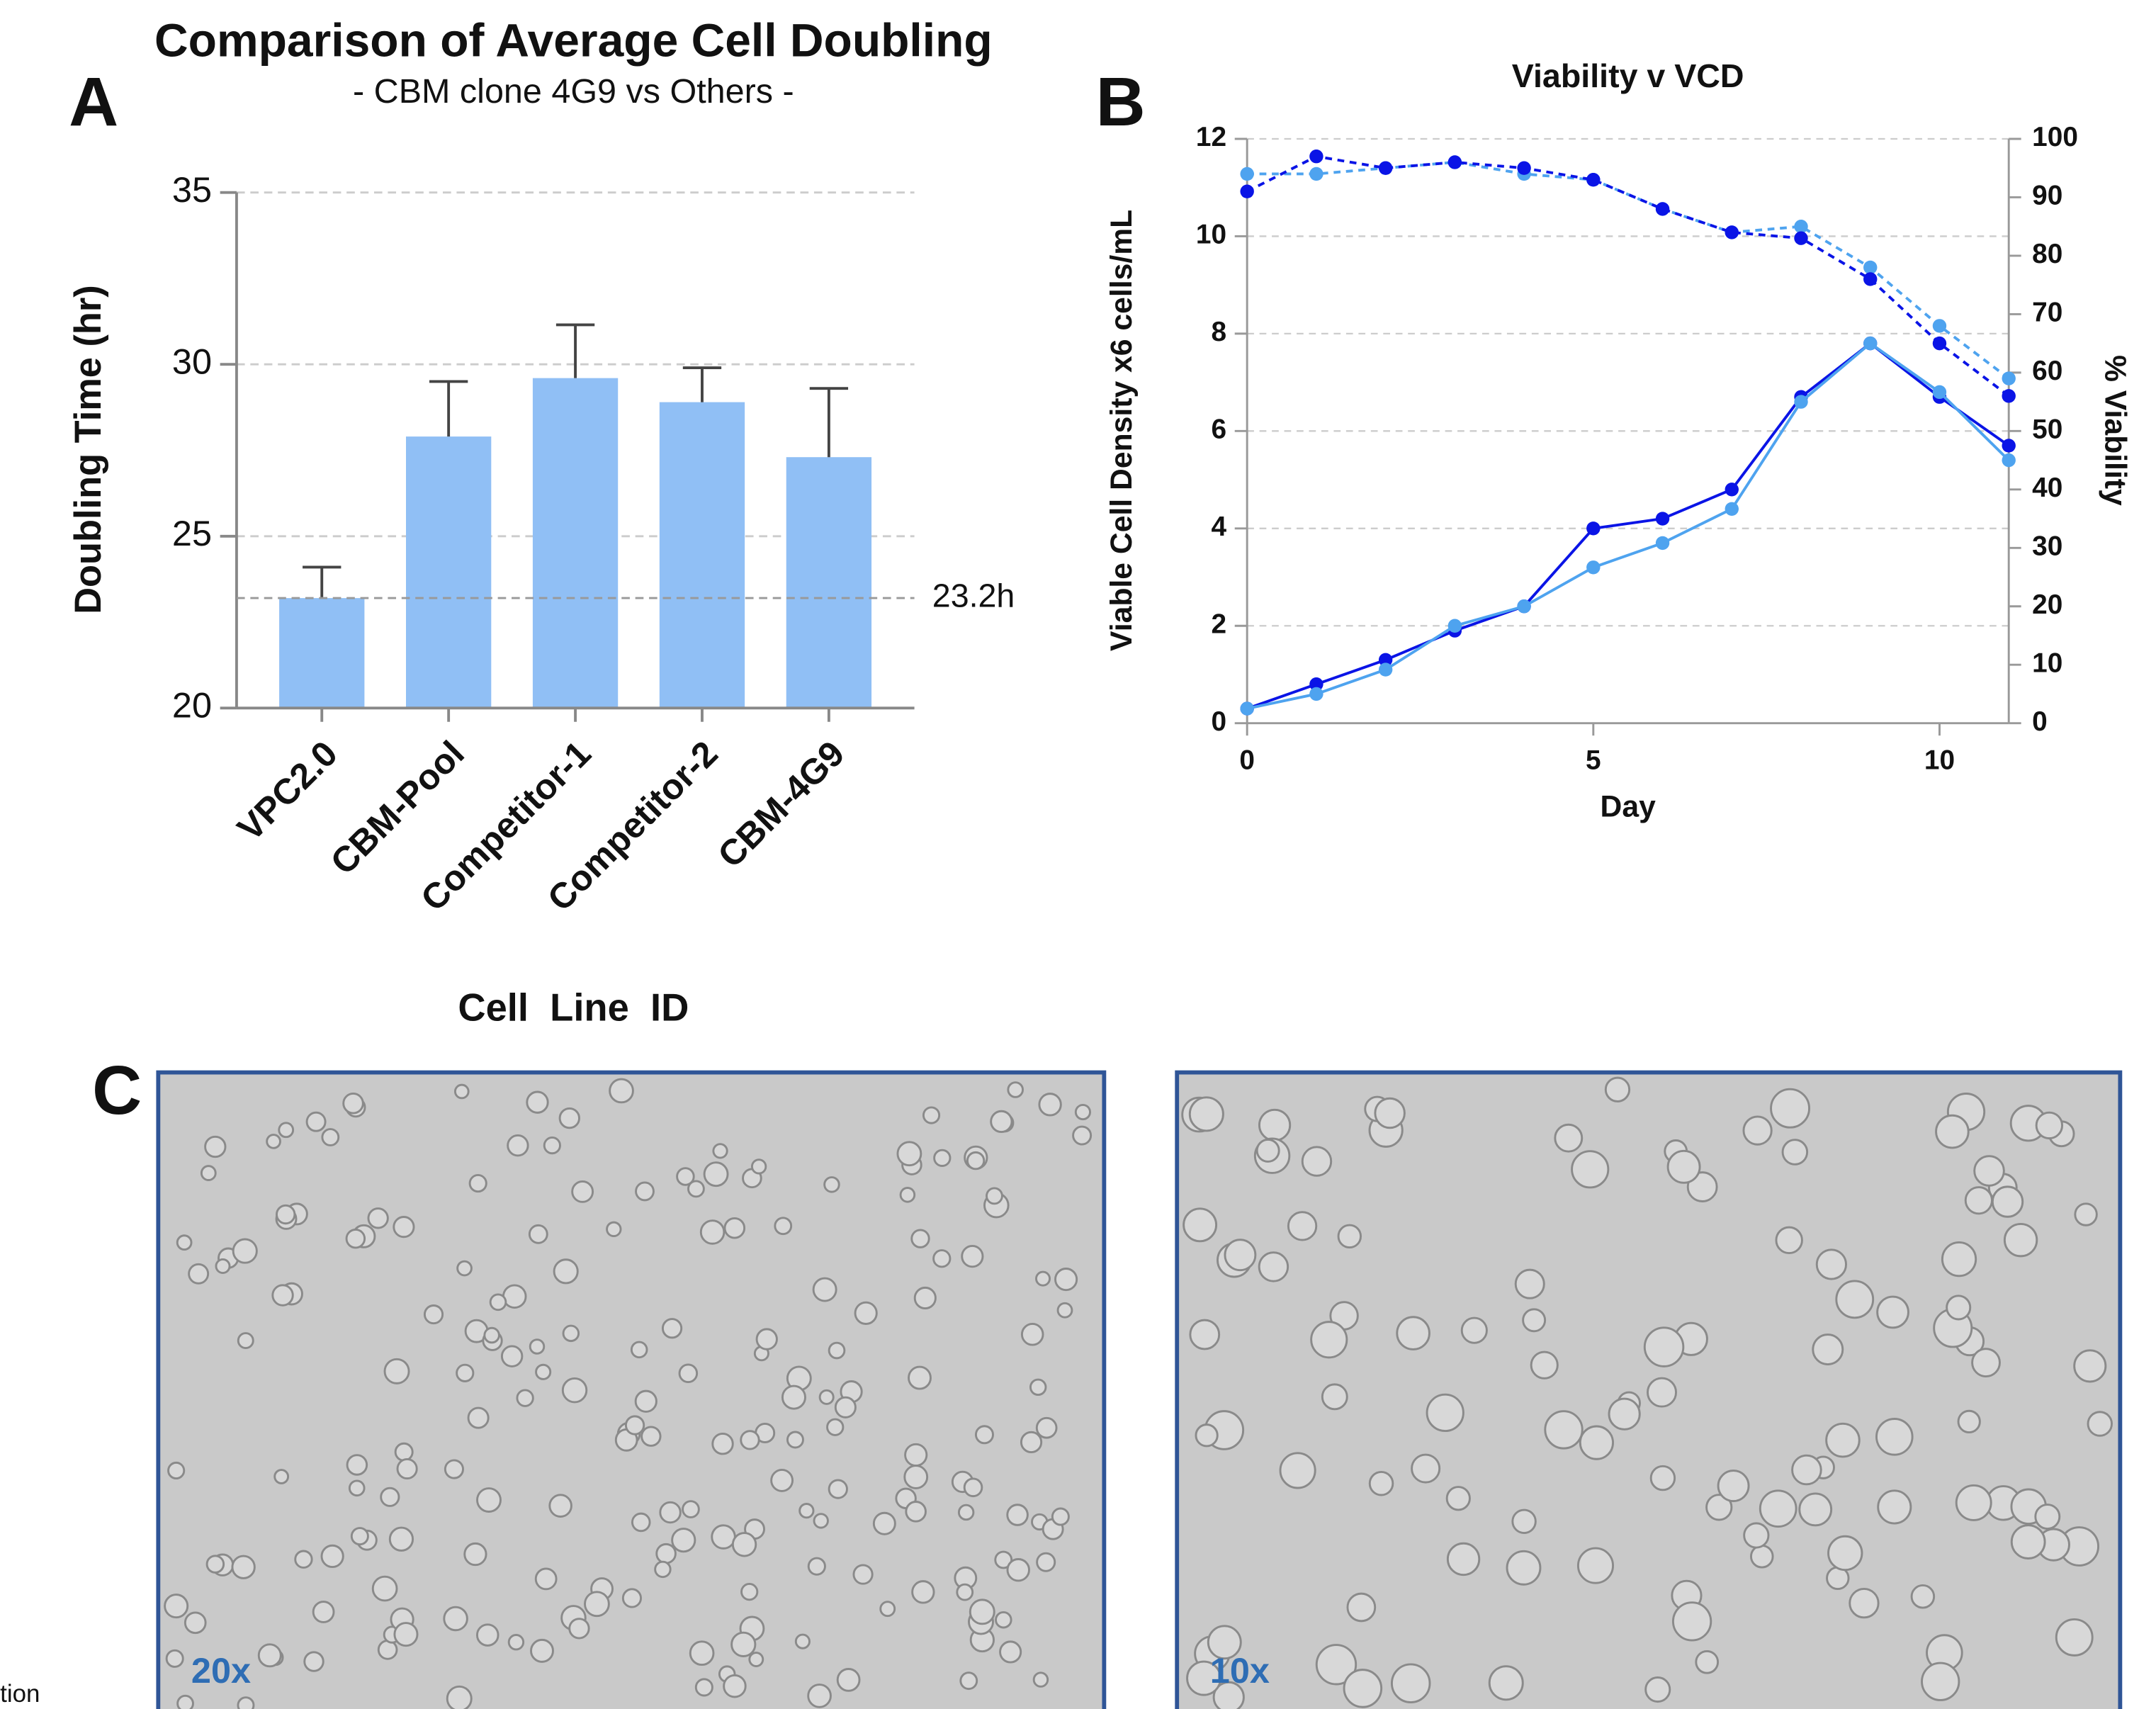 The image size is (2156, 1709). What do you see at coordinates (974, 595) in the screenshot?
I see `reference-label: 23.2h` at bounding box center [974, 595].